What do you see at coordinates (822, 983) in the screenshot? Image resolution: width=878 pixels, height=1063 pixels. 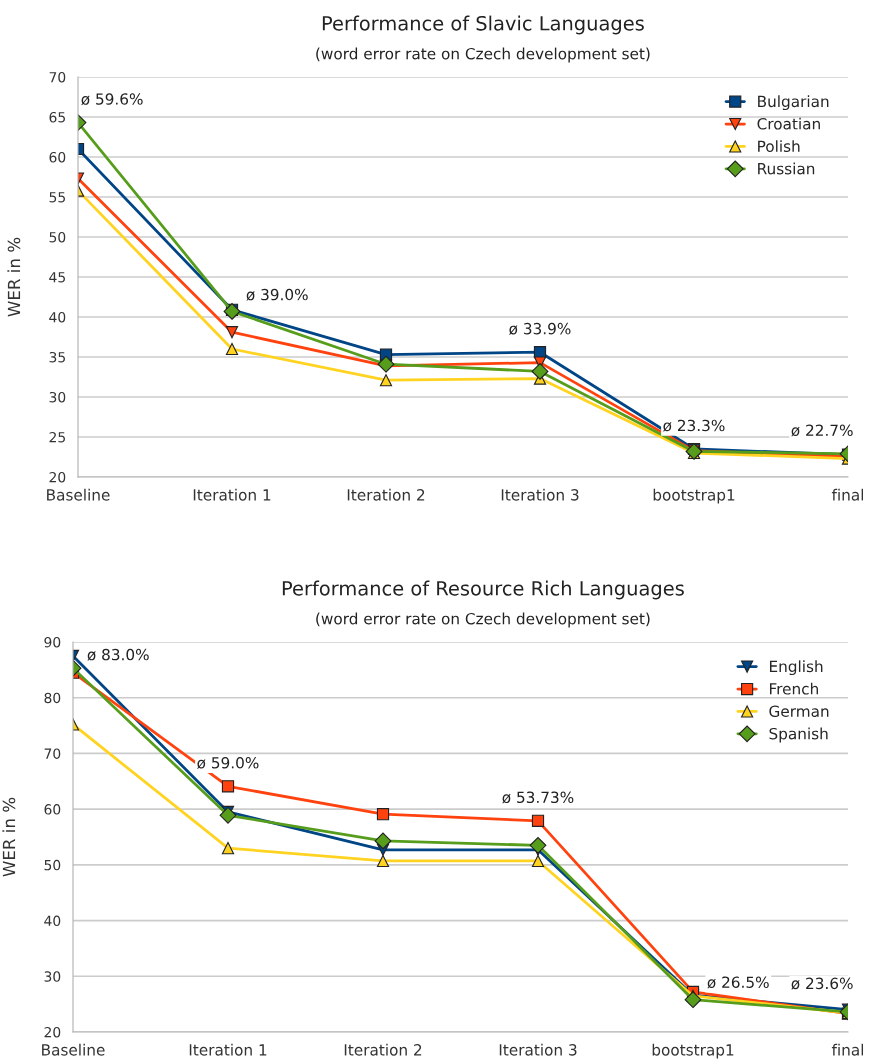 I see `annotation: ø 23.6%` at bounding box center [822, 983].